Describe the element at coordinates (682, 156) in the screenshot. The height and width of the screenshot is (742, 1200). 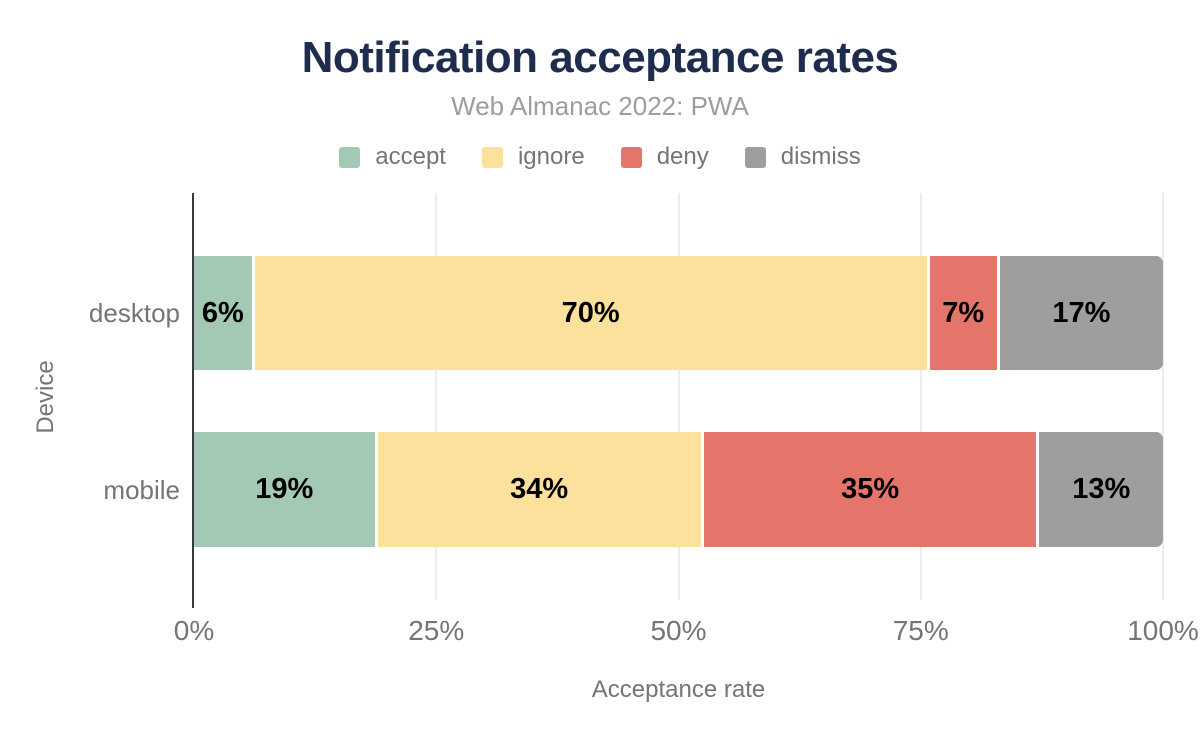
I see `legend-label-deny: deny` at that location.